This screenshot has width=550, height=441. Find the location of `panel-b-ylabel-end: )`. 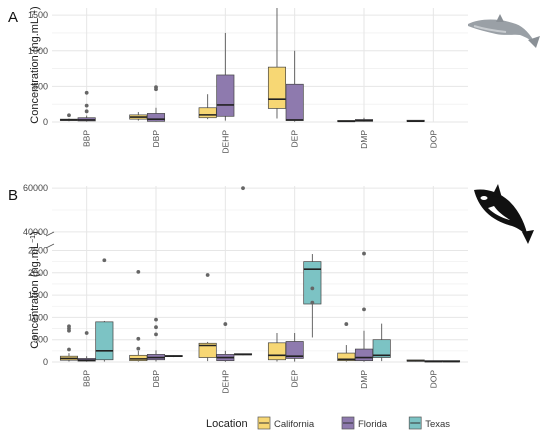

panel-b-ylabel-end: ) is located at coordinates (35, 233).